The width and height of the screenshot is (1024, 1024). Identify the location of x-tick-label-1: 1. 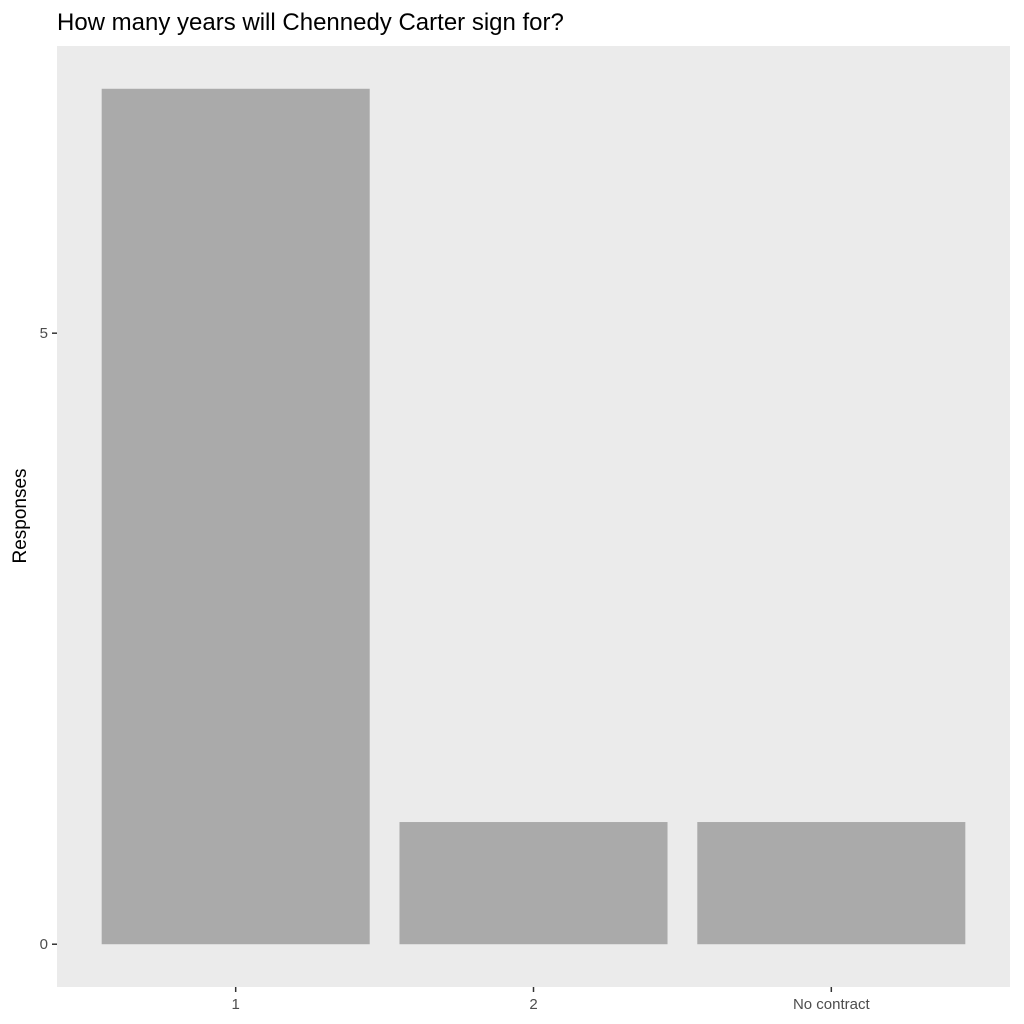
(236, 1004).